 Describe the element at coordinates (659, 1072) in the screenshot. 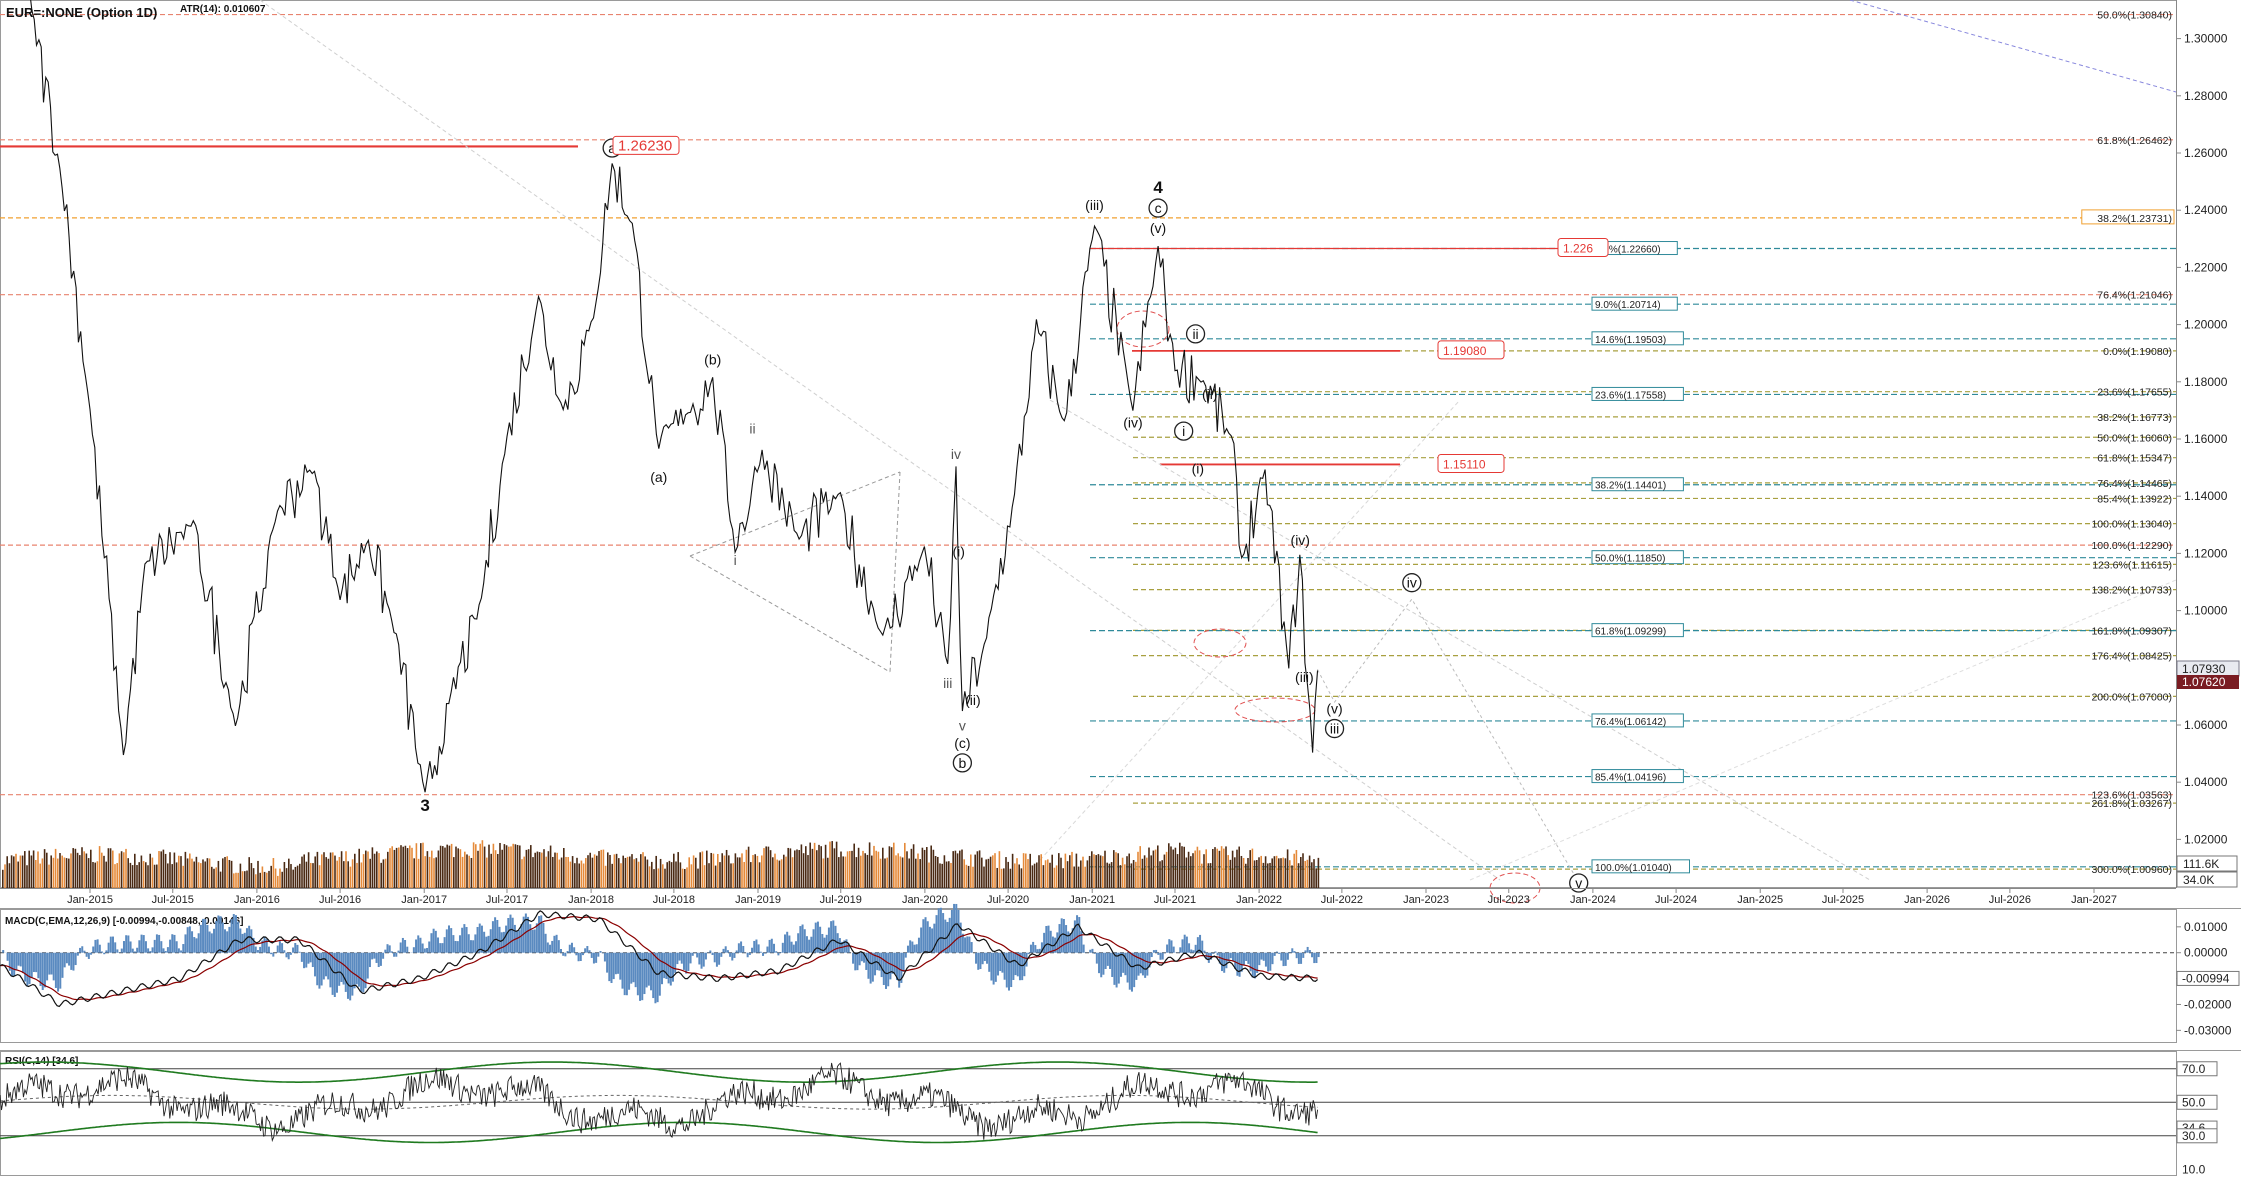

I see `rsi-upper-band` at that location.